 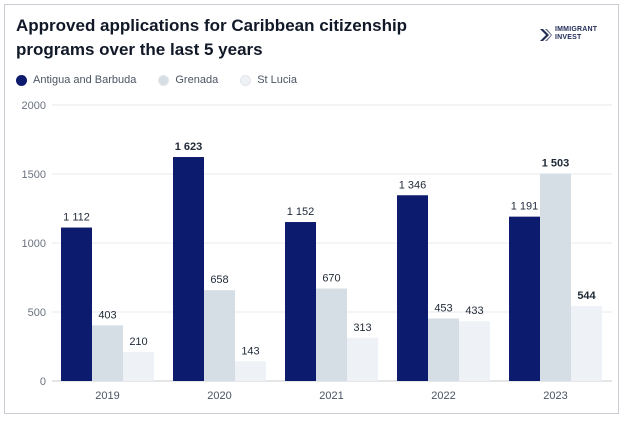 I want to click on y-tick-label: 500, so click(x=37, y=313).